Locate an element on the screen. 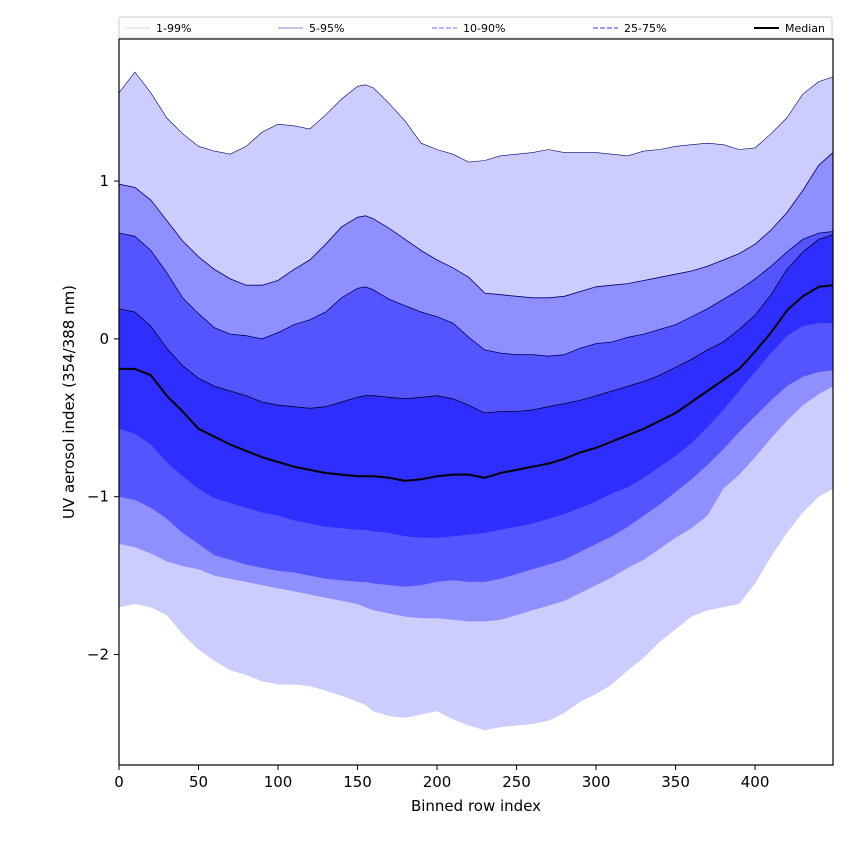  y-axis: −2 −1 0 1 is located at coordinates (103, 418).